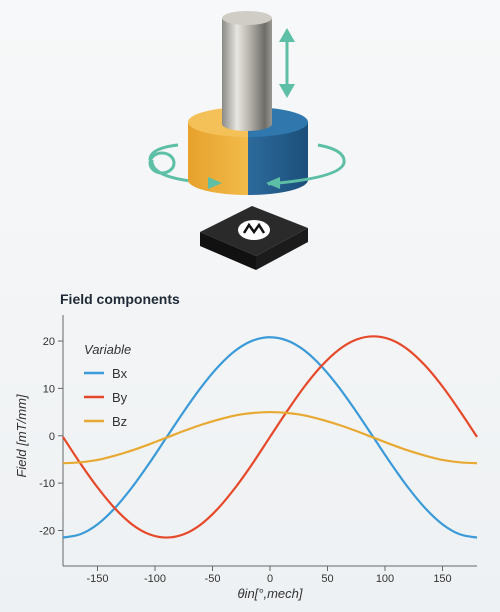 This screenshot has width=500, height=612. Describe the element at coordinates (442, 579) in the screenshot. I see `x-tick-label: 150` at that location.